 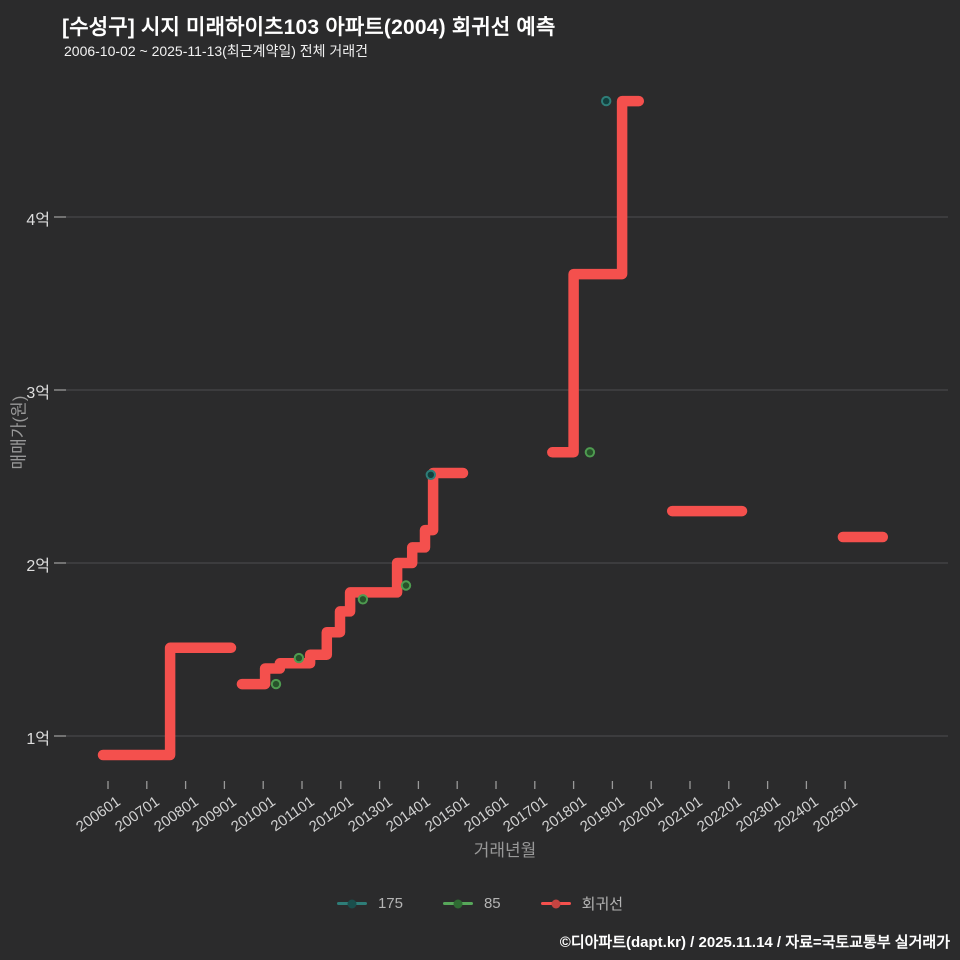 I want to click on y-tick-label: 2억, so click(x=38, y=566).